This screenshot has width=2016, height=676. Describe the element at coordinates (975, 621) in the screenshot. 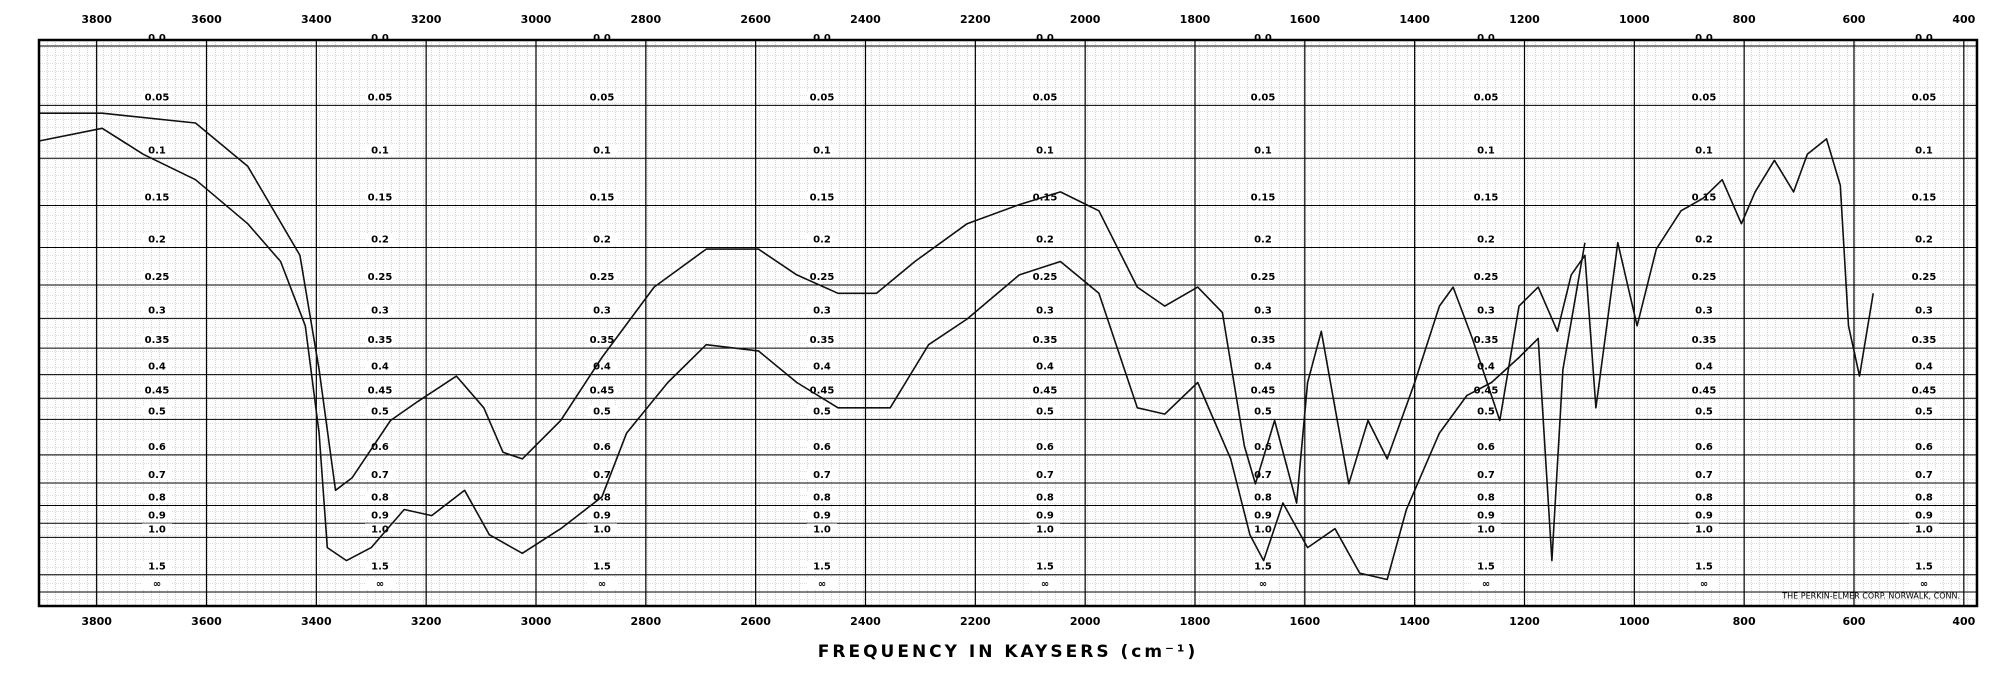

I see `x-tick-label: 2200` at that location.